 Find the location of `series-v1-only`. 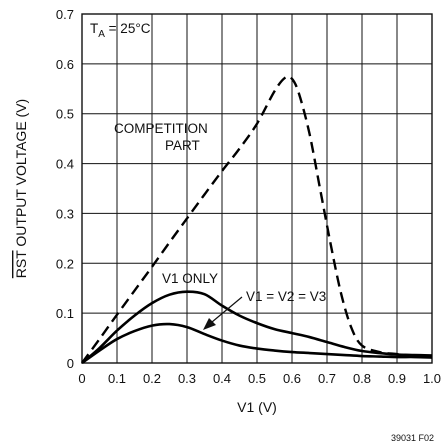

series-v1-only is located at coordinates (257, 327).